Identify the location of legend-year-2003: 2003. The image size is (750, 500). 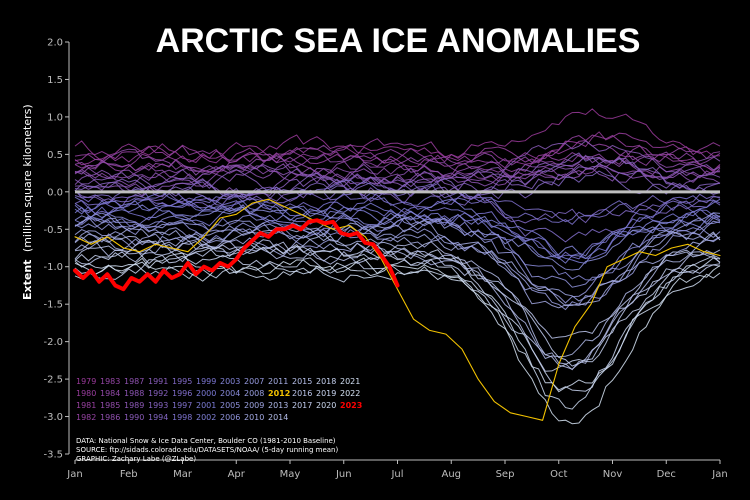
(230, 381).